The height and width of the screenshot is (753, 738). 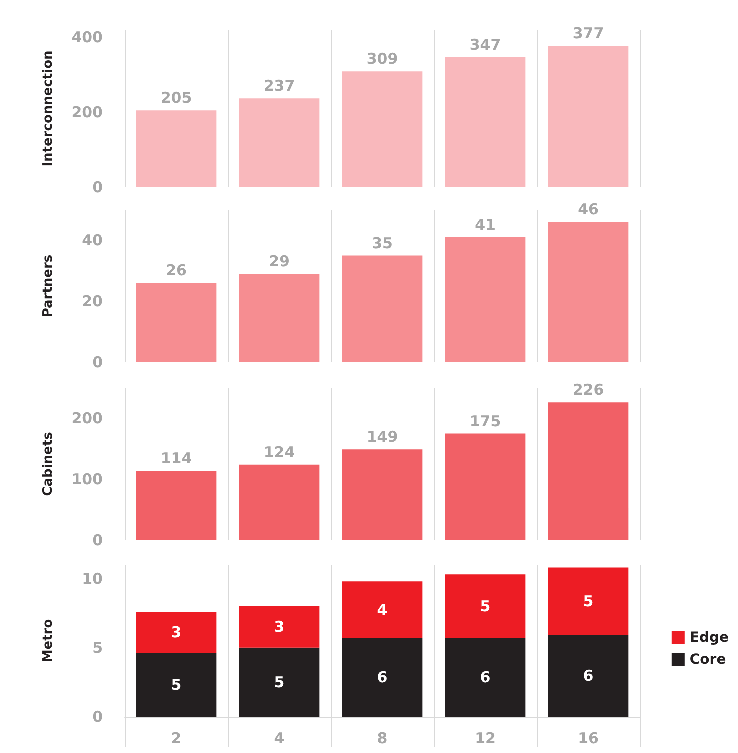 What do you see at coordinates (280, 86) in the screenshot?
I see `data-label: 237` at bounding box center [280, 86].